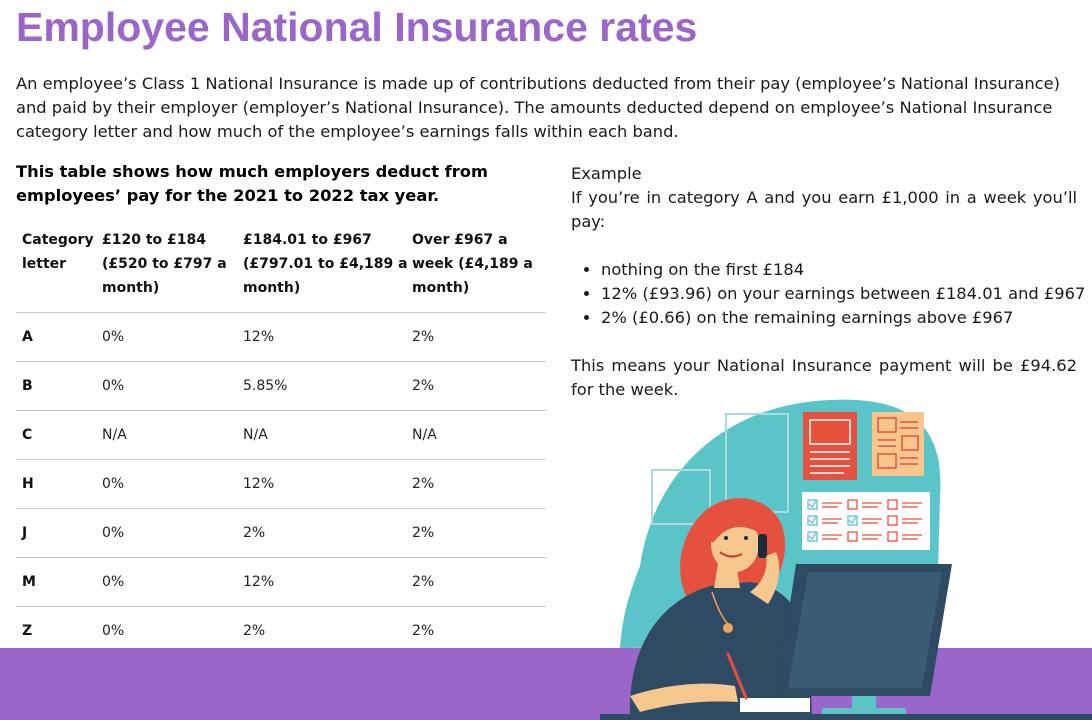 The image size is (1092, 720). I want to click on table-row: Z 0% 2% 2%, so click(281, 631).